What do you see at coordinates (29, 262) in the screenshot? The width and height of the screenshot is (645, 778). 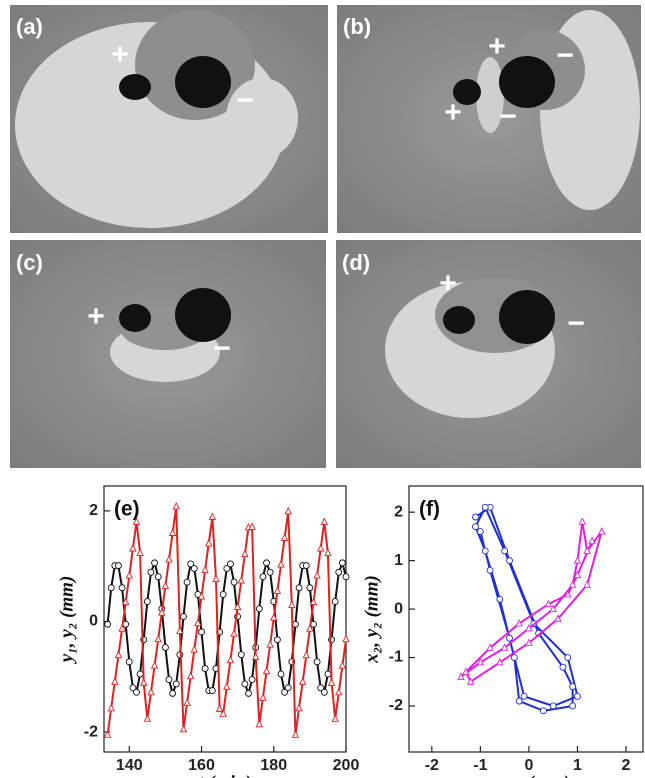 I see `panel-label: (c)` at bounding box center [29, 262].